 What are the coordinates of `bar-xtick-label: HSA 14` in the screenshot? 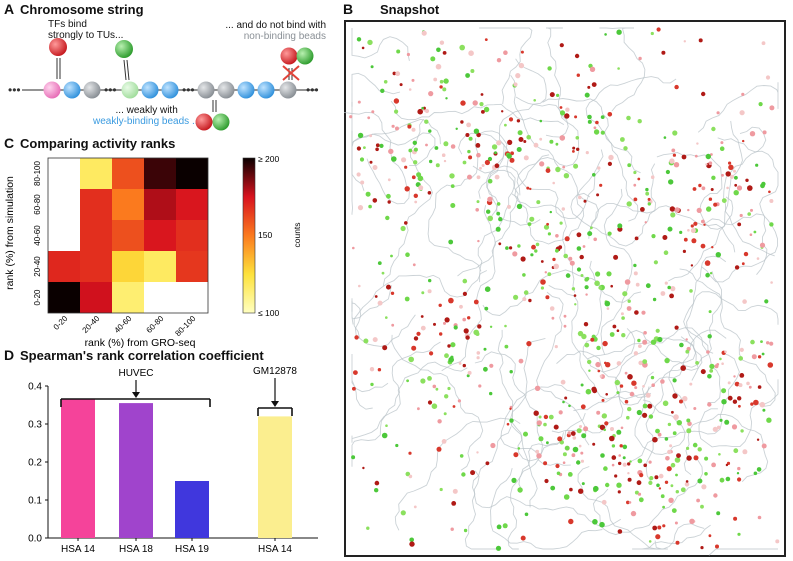 It's located at (78, 549).